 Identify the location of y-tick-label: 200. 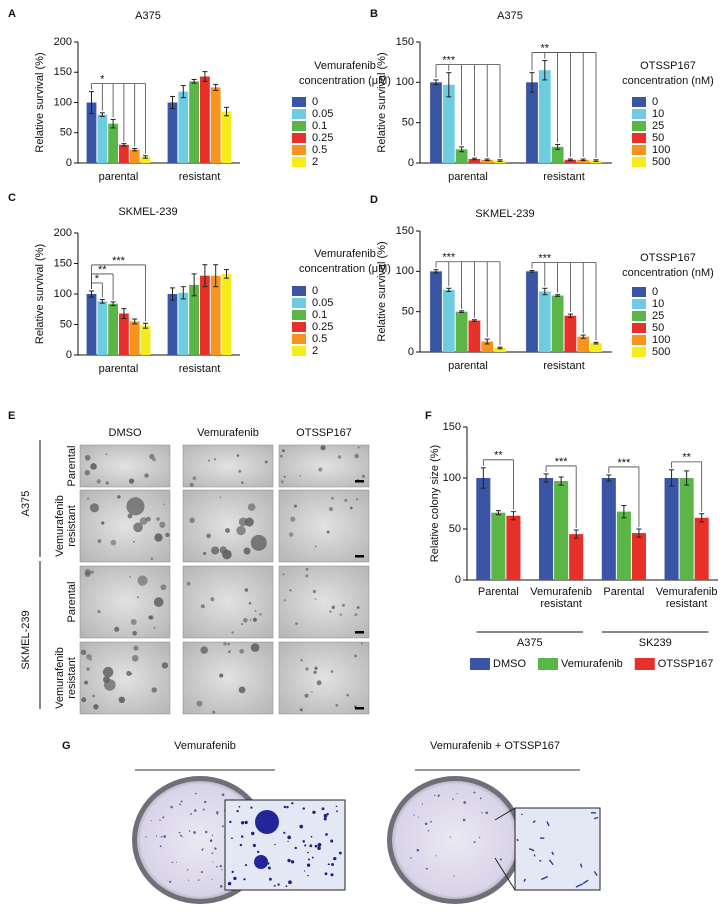
(63, 233).